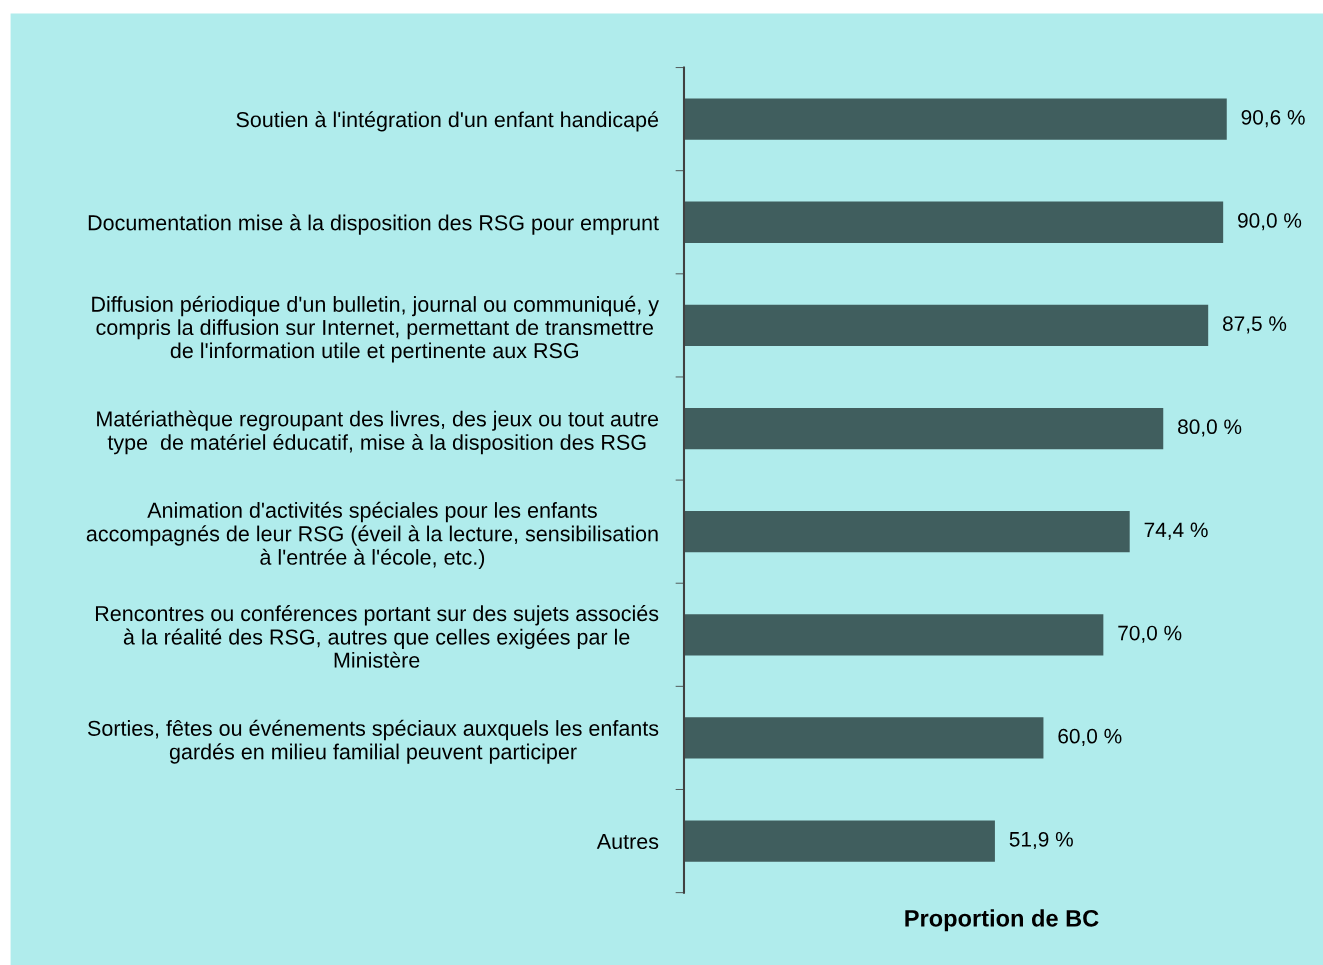  What do you see at coordinates (627, 842) in the screenshot?
I see `y-tick-label: Autres` at bounding box center [627, 842].